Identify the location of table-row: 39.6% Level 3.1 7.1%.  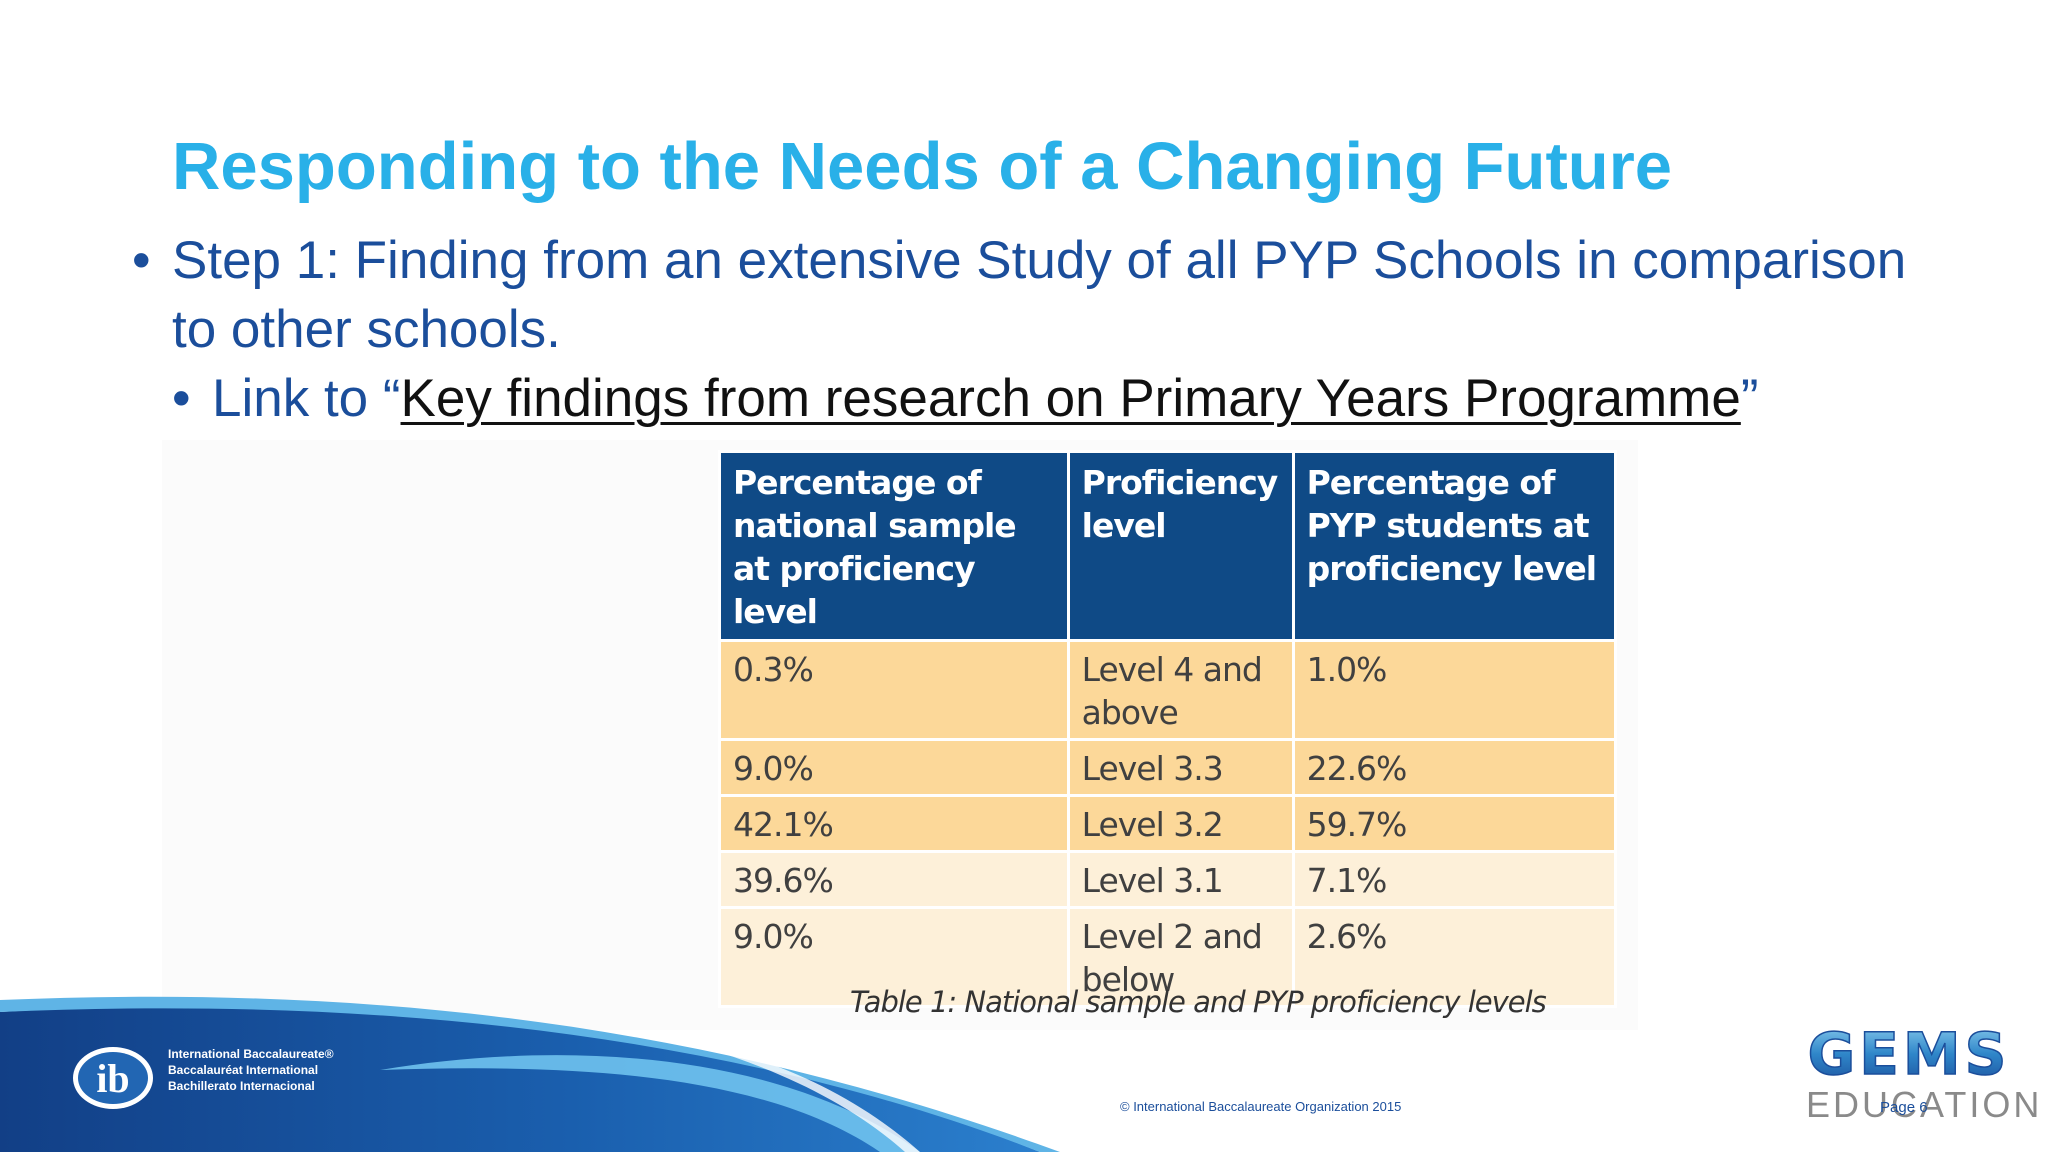
(1167, 879).